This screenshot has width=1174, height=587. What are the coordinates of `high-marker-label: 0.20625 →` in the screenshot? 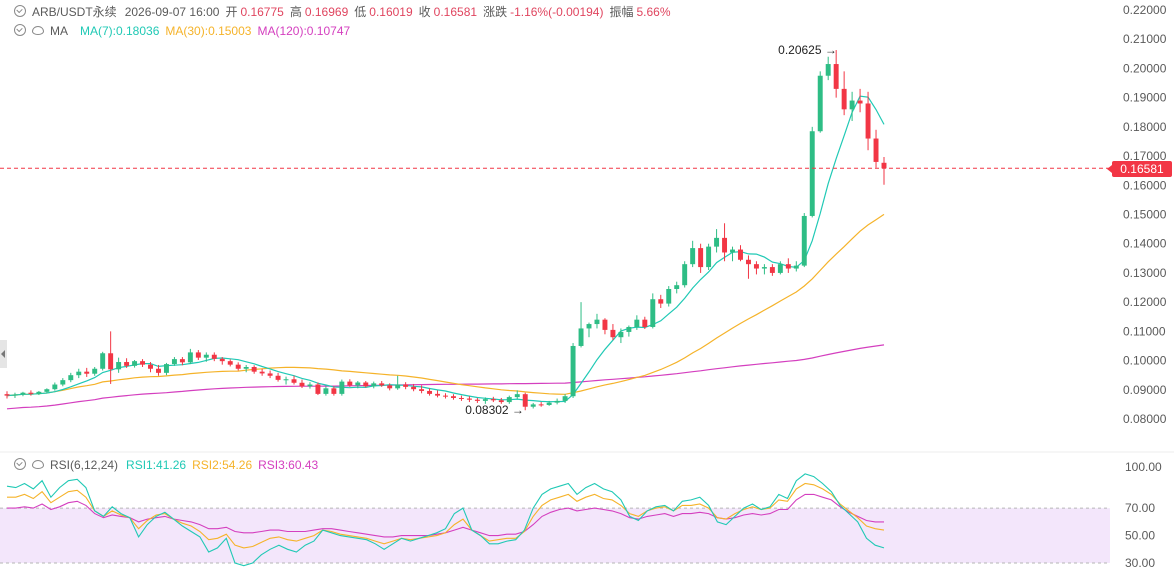 It's located at (807, 50).